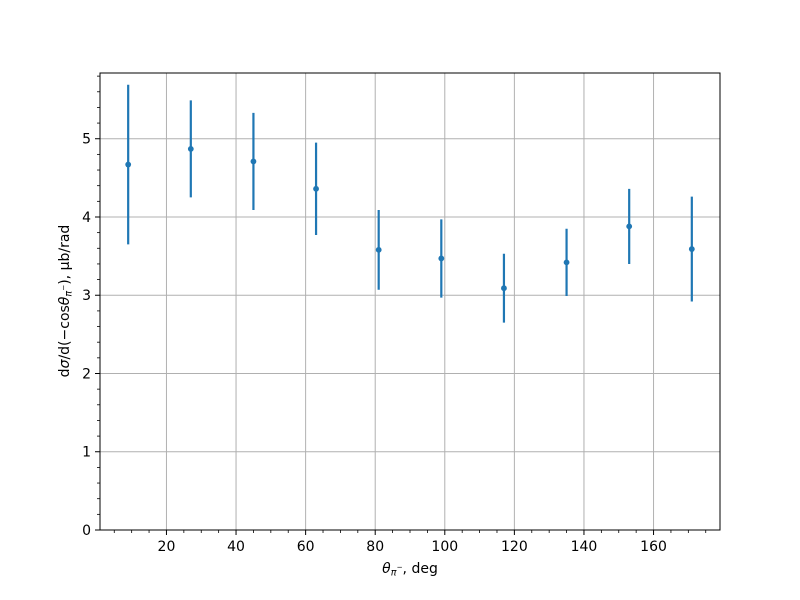 The image size is (800, 600). Describe the element at coordinates (375, 547) in the screenshot. I see `x-tick-label: 80` at that location.